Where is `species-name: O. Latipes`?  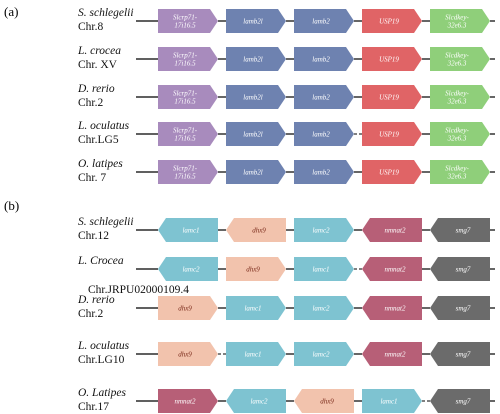
species-name: O. Latipes is located at coordinates (102, 393).